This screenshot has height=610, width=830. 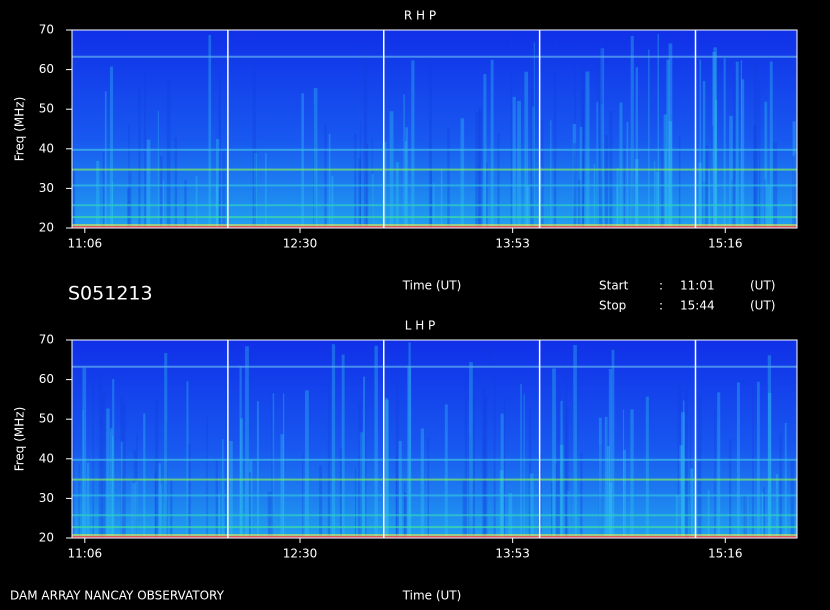 I want to click on footer: DAM ARRAY NANCAY OBSERVATORY, so click(x=117, y=596).